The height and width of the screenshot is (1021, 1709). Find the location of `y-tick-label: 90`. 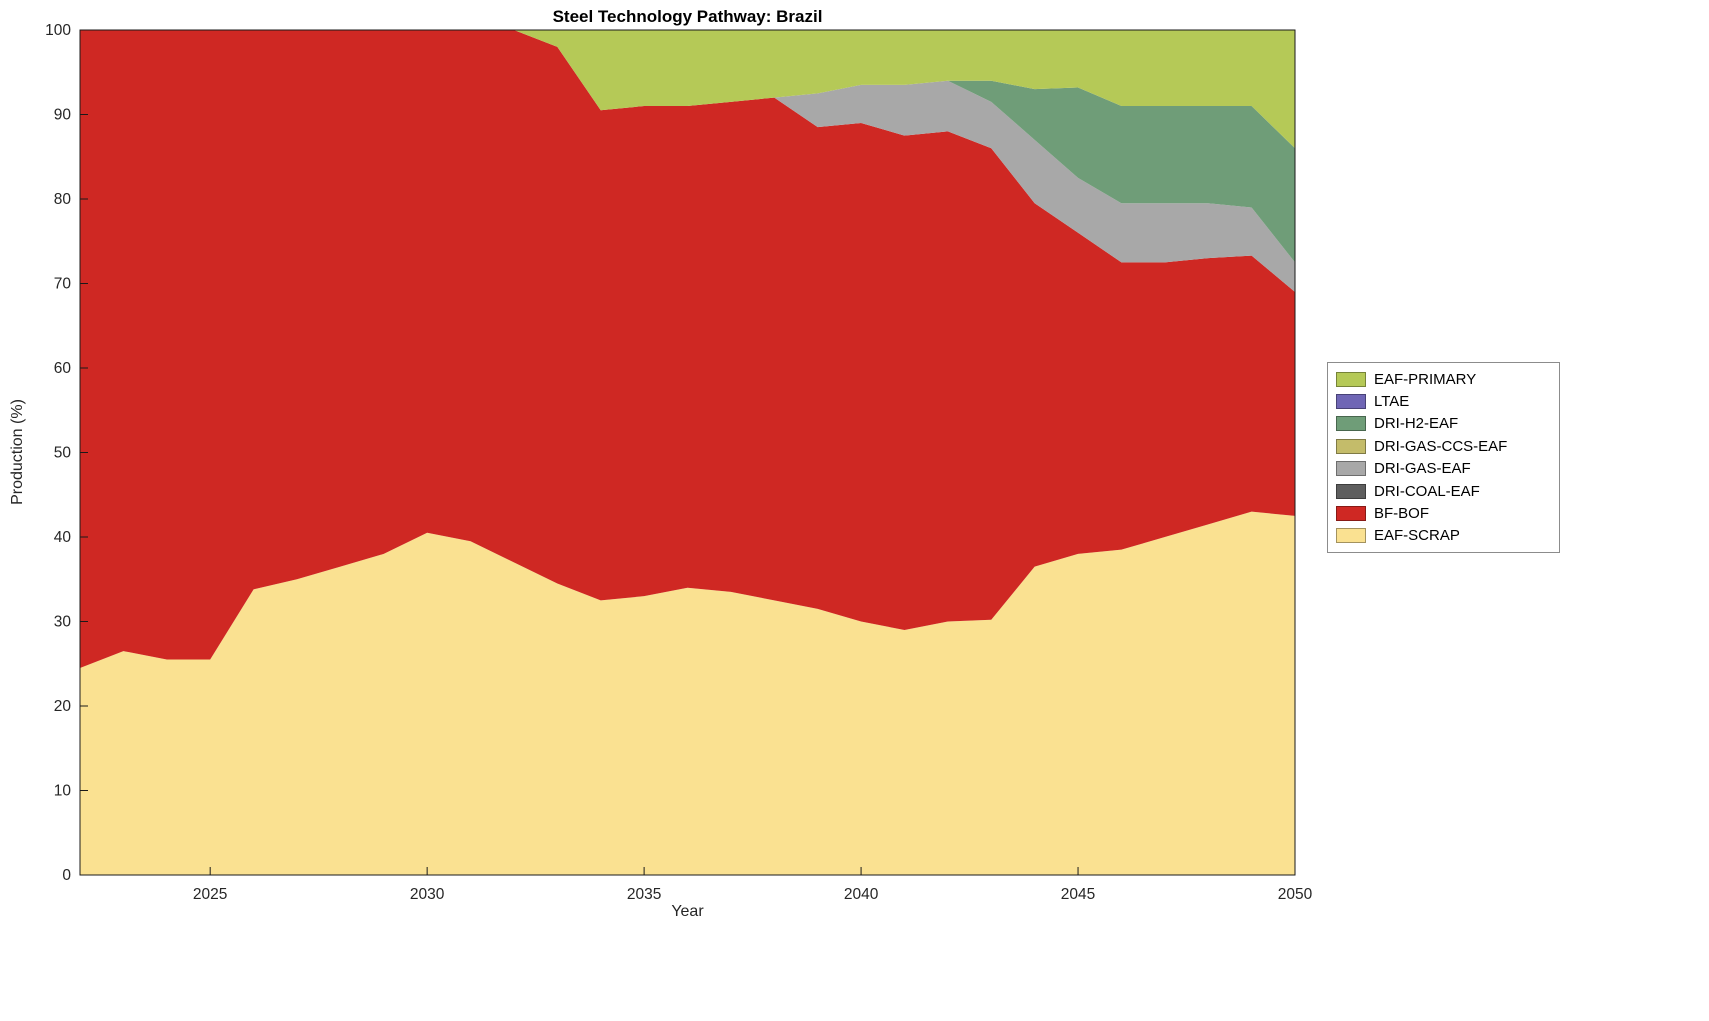

y-tick-label: 90 is located at coordinates (63, 115).